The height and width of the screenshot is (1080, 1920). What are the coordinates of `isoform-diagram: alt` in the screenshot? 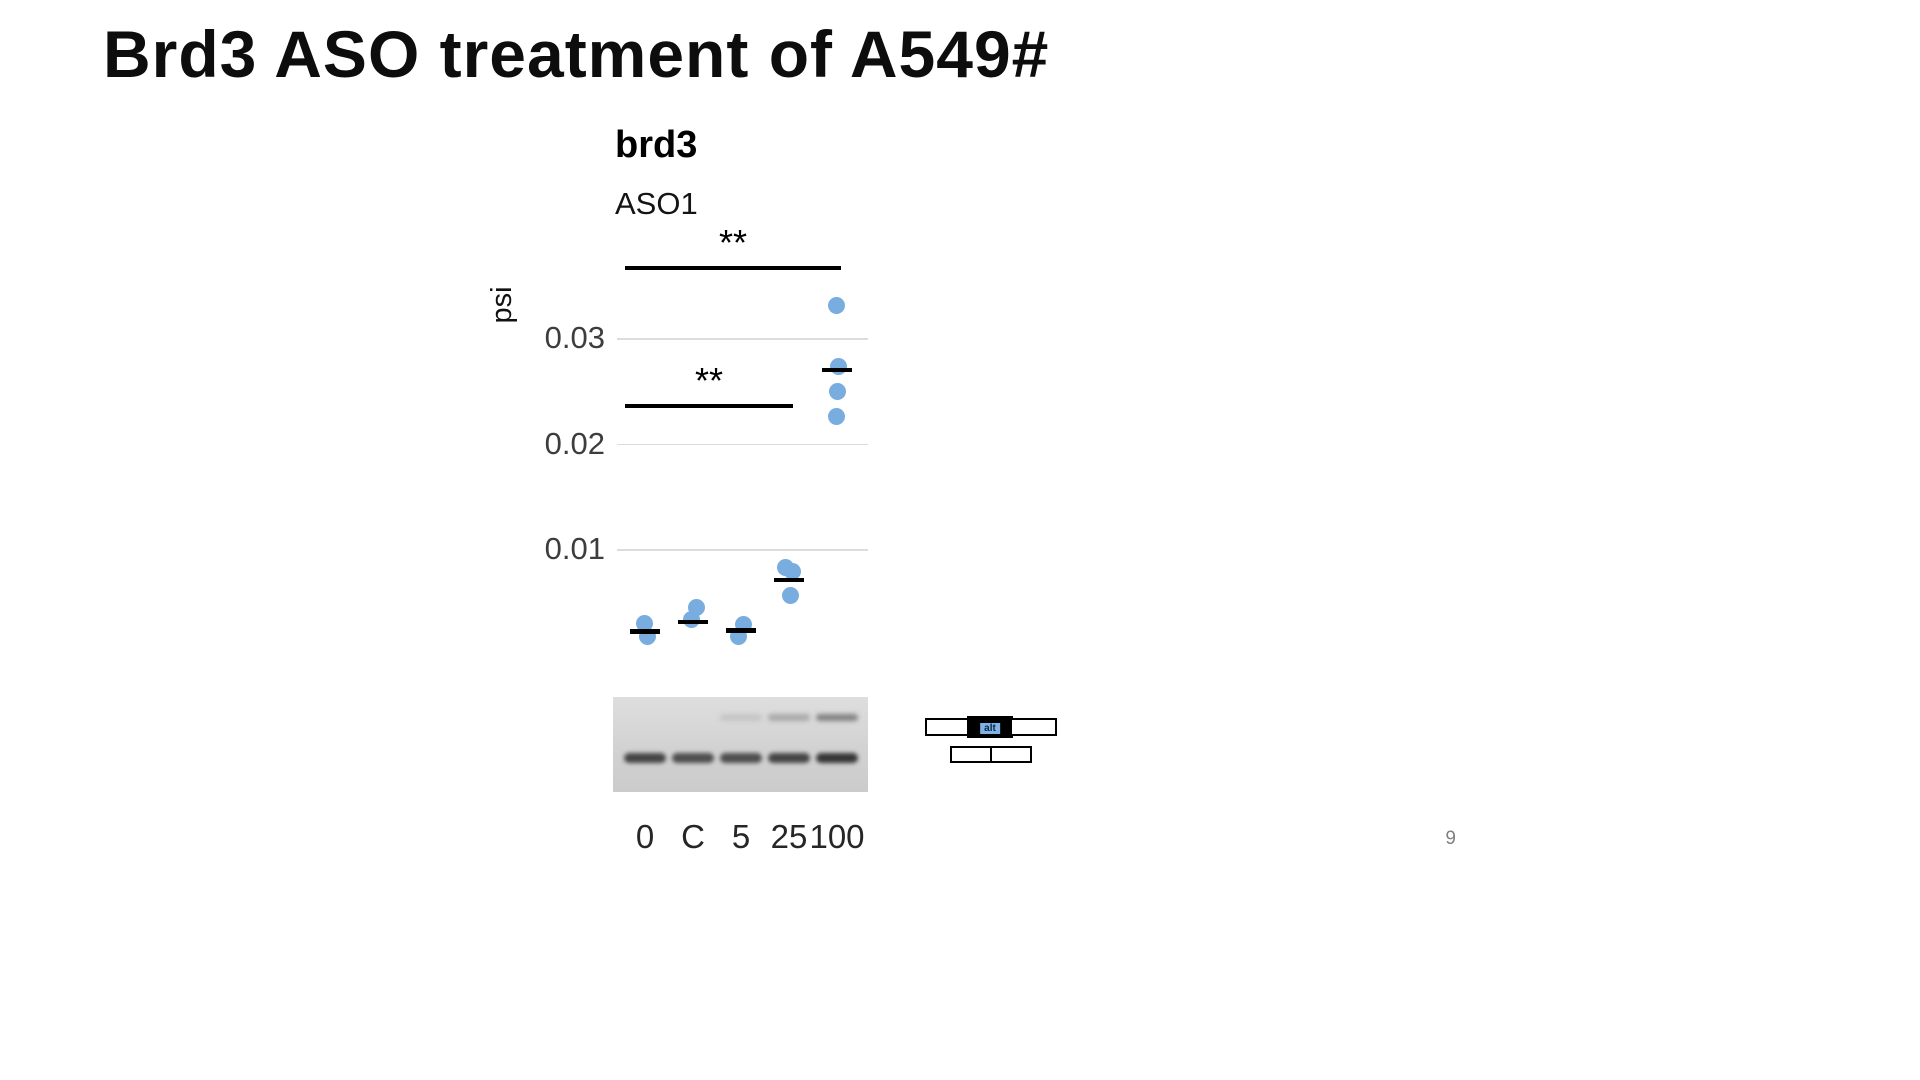 It's located at (995, 742).